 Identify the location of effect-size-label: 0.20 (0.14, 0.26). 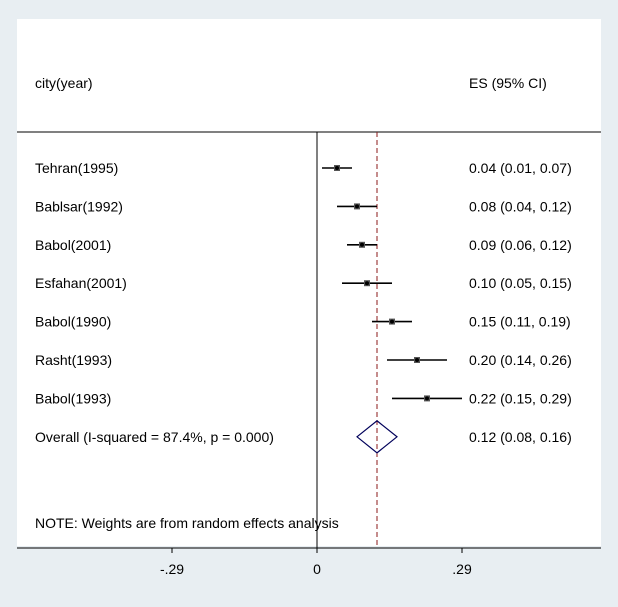
(520, 360).